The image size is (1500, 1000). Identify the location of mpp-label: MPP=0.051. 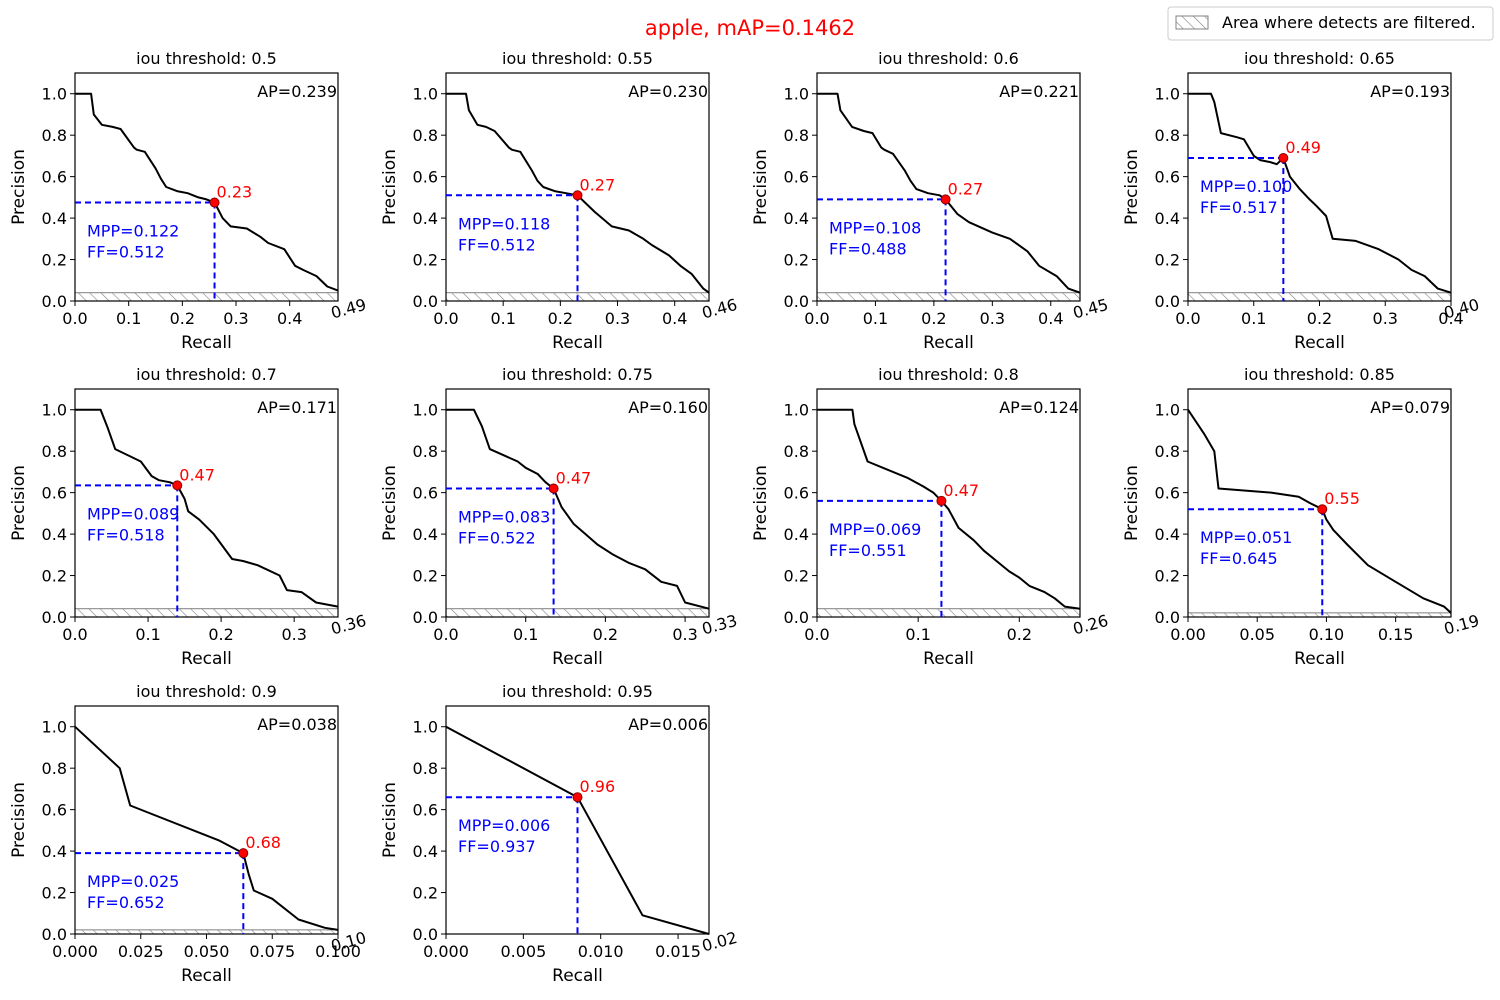
(1246, 537).